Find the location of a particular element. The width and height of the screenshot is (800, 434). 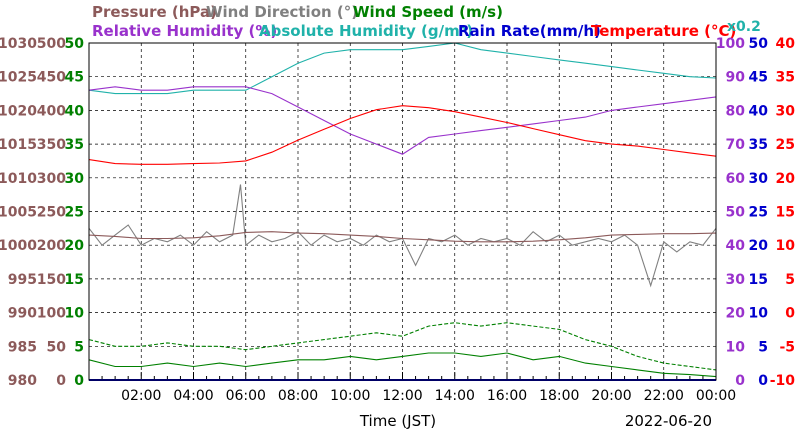

y-tick-label-rain-rate: 10 is located at coordinates (759, 314).